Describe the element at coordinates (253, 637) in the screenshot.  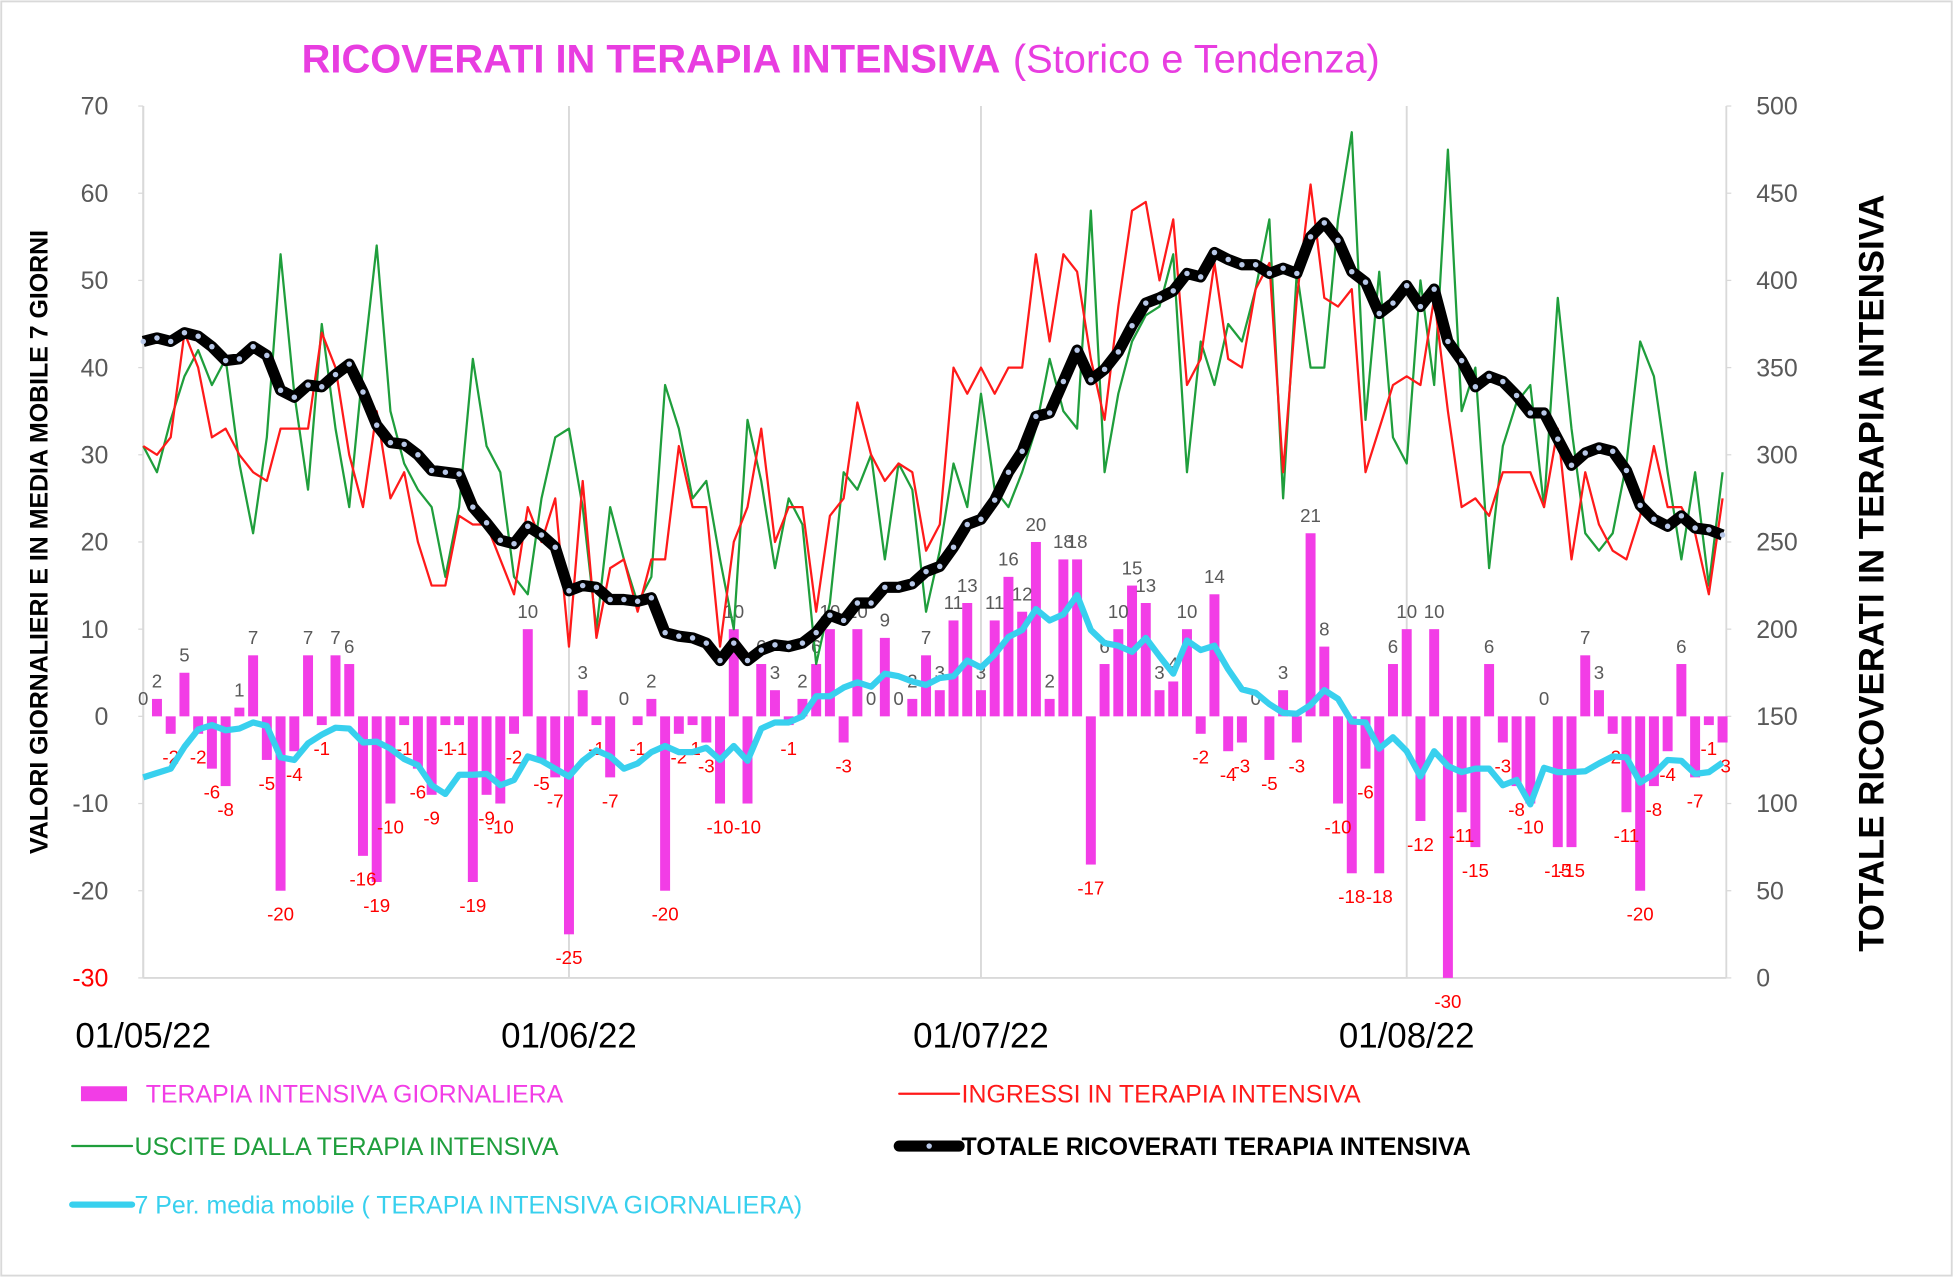
I see `data-label: 7` at that location.